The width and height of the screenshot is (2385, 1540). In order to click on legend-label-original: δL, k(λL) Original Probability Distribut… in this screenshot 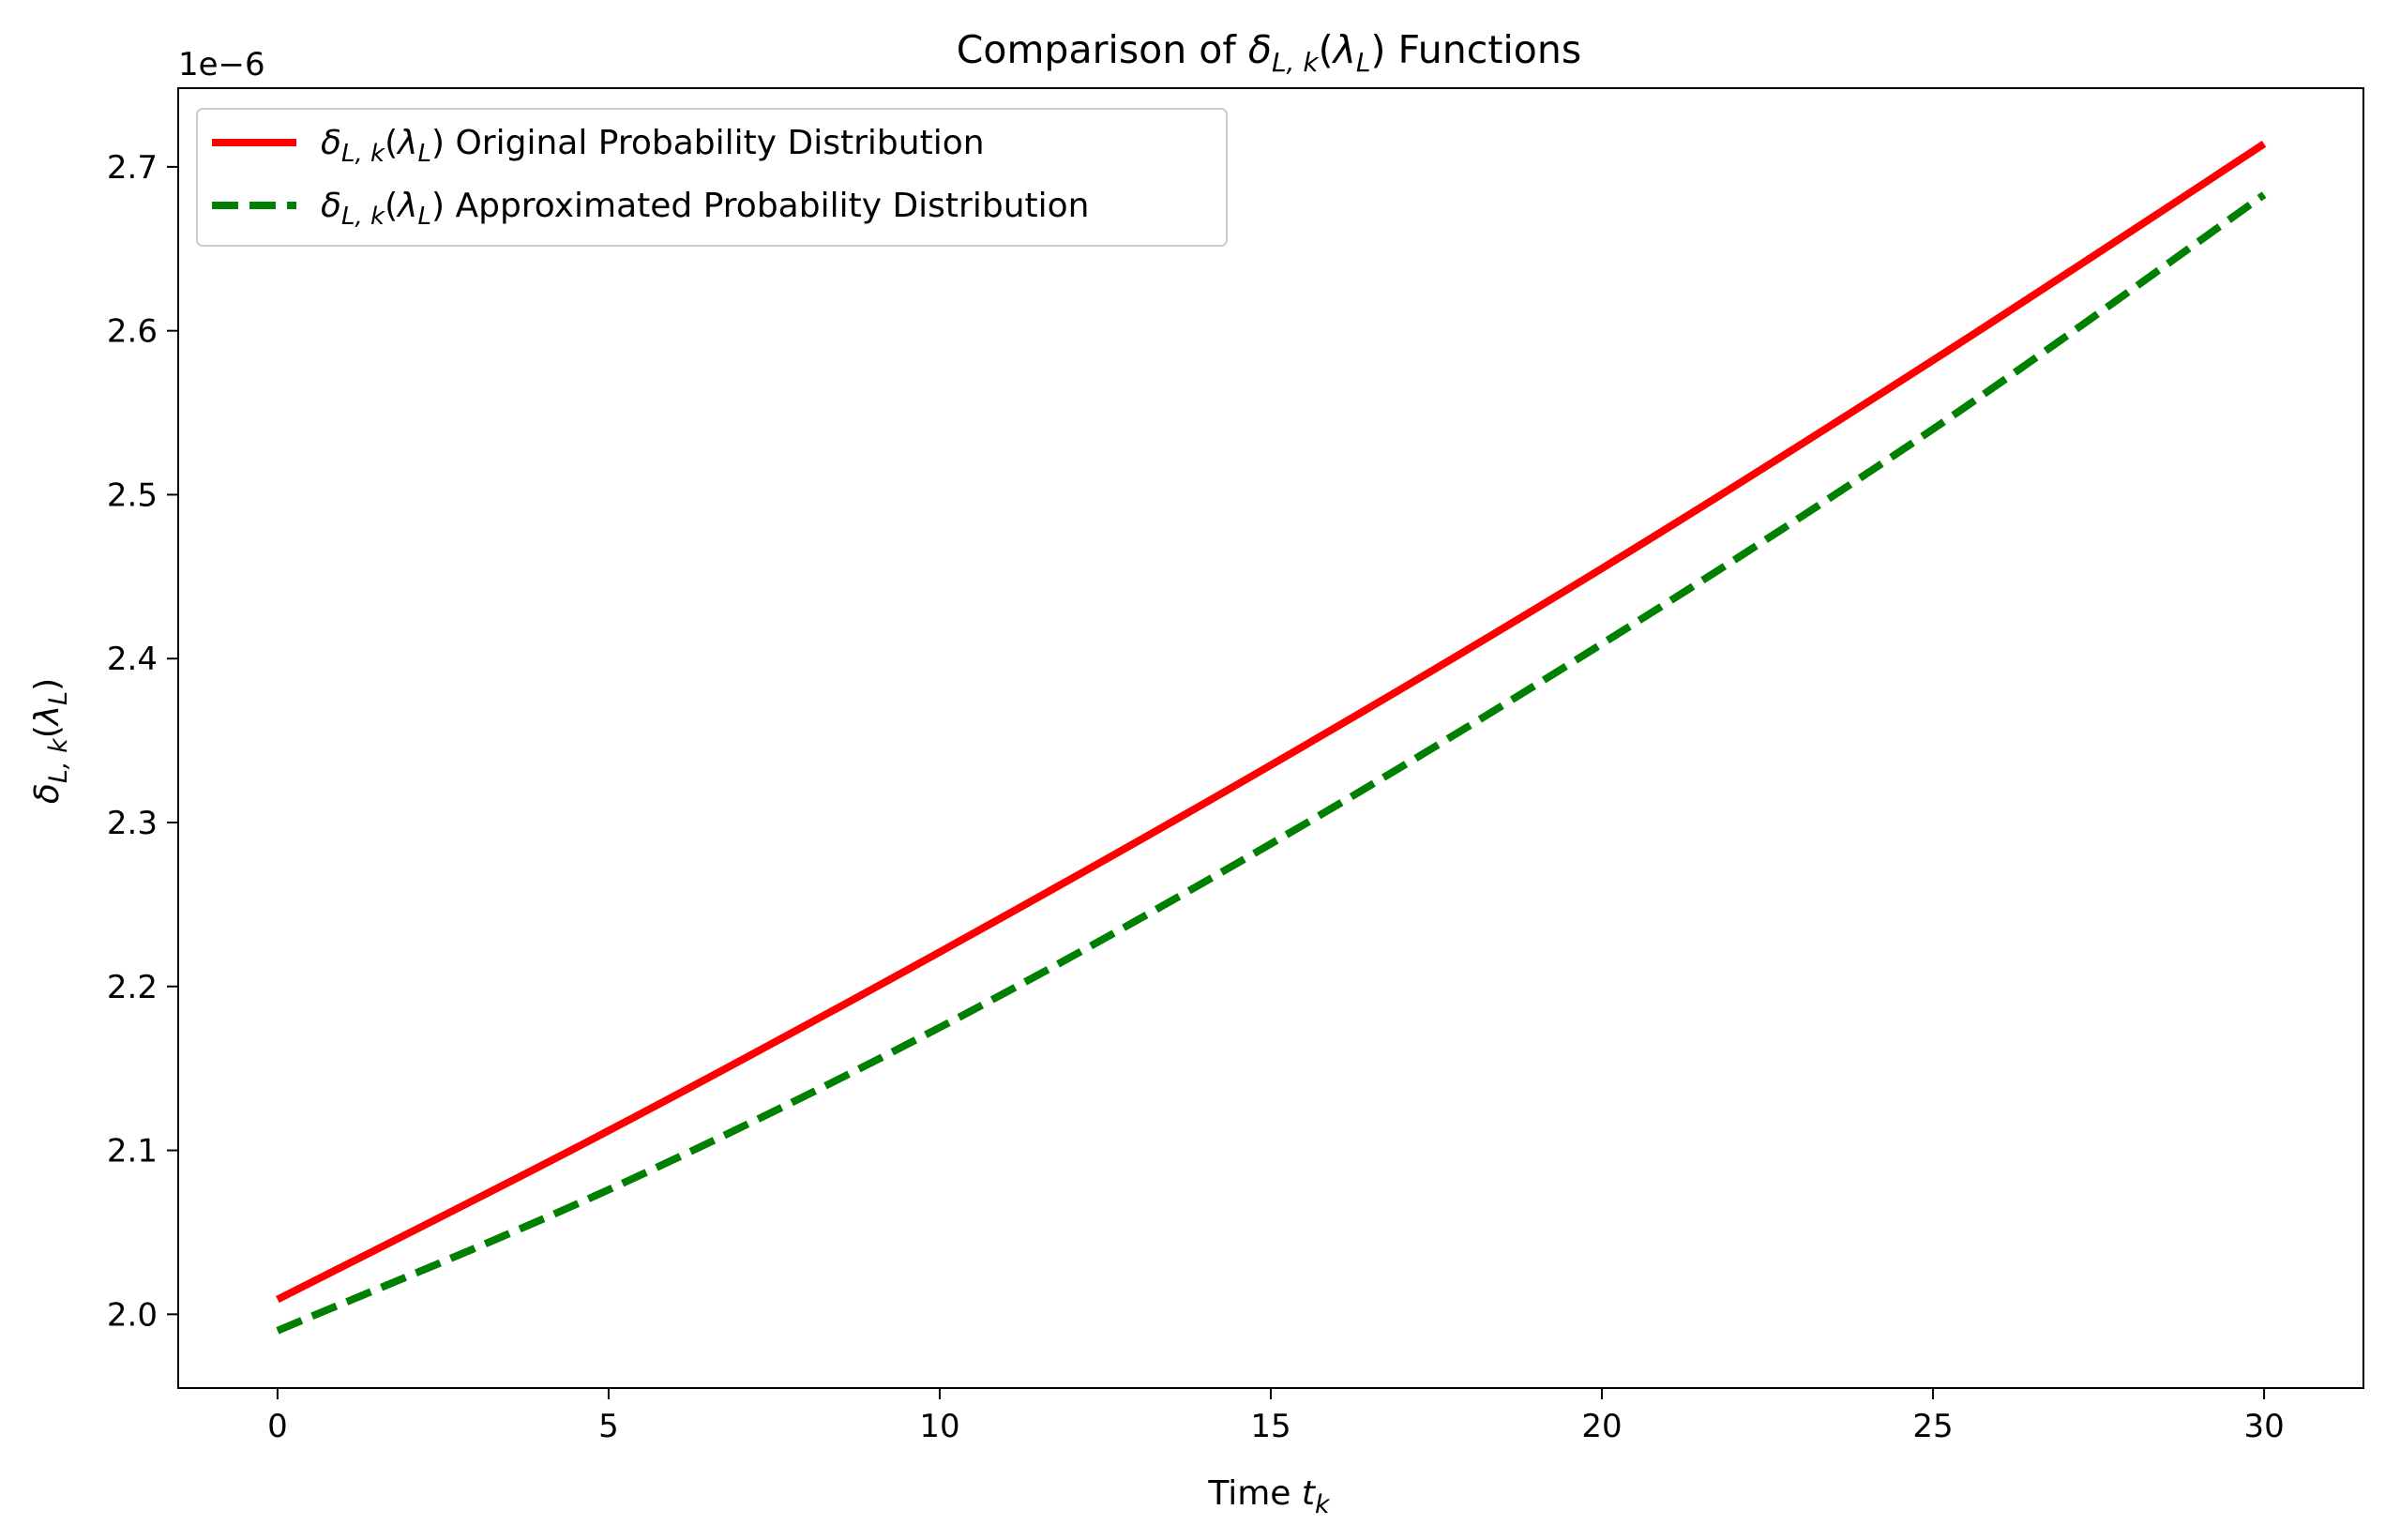, I will do `click(653, 146)`.